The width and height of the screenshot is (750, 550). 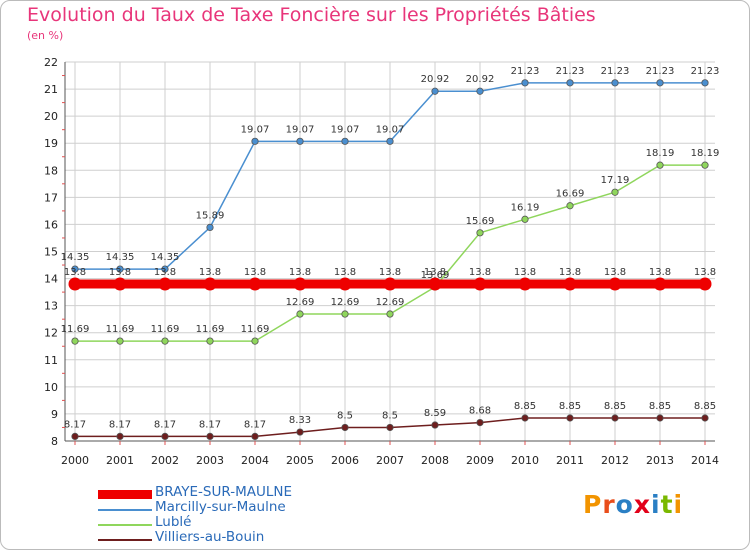 What do you see at coordinates (660, 71) in the screenshot?
I see `data-label: 21.23` at bounding box center [660, 71].